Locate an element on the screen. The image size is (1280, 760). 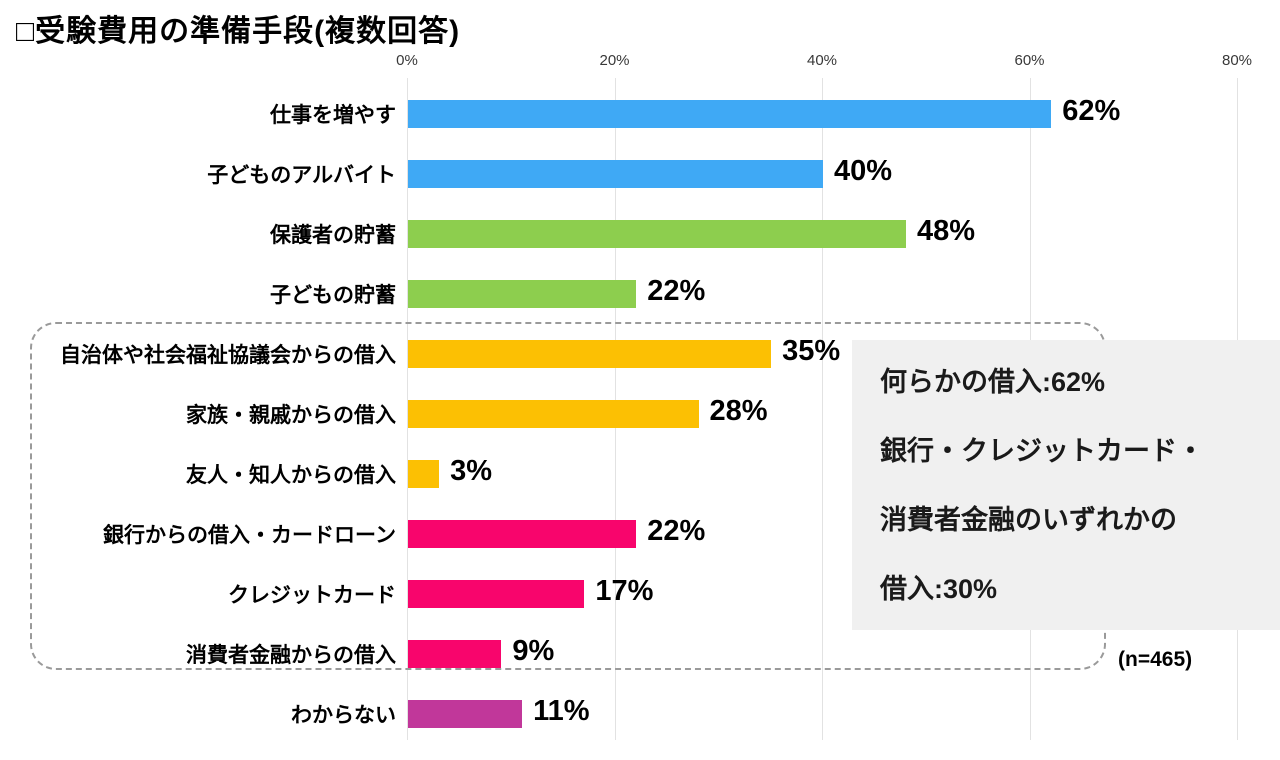
annotation-line: 何らかの借入:62% is located at coordinates (993, 382).